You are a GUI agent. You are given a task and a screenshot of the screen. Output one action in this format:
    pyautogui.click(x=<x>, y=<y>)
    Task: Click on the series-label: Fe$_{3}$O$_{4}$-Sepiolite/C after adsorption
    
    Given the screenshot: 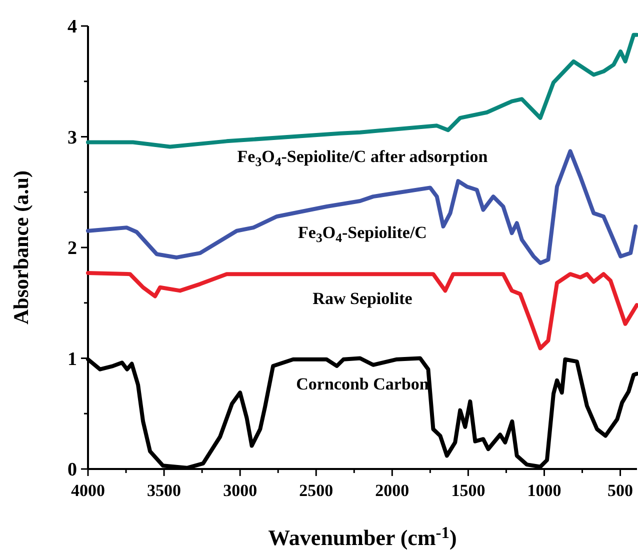 What is the action you would take?
    pyautogui.click(x=362, y=158)
    